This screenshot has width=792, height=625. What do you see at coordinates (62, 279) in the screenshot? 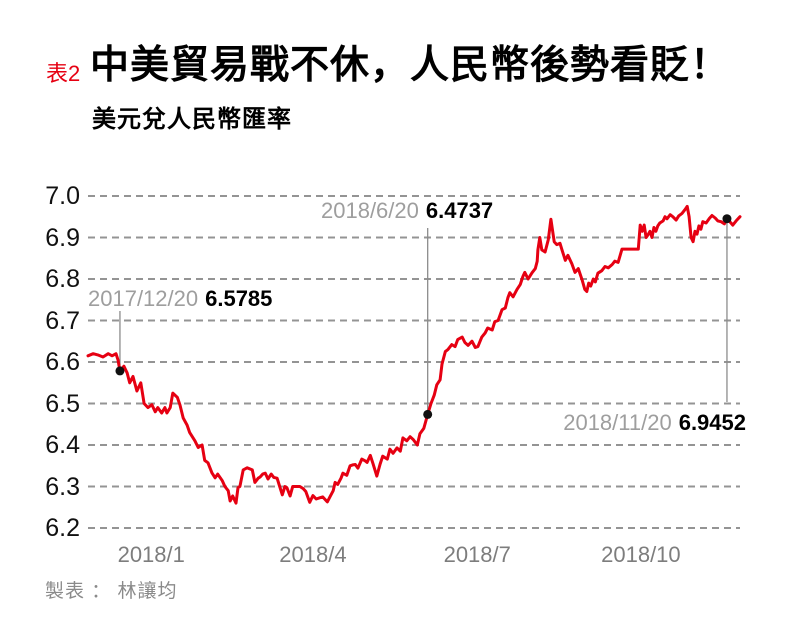
I see `y-tick-label: 6.8` at bounding box center [62, 279].